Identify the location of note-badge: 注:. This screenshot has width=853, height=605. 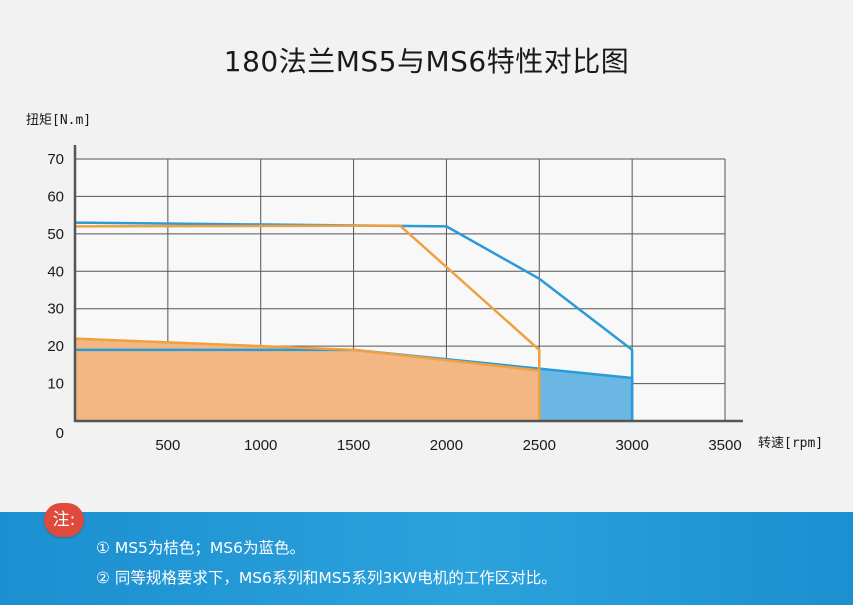
(64, 520).